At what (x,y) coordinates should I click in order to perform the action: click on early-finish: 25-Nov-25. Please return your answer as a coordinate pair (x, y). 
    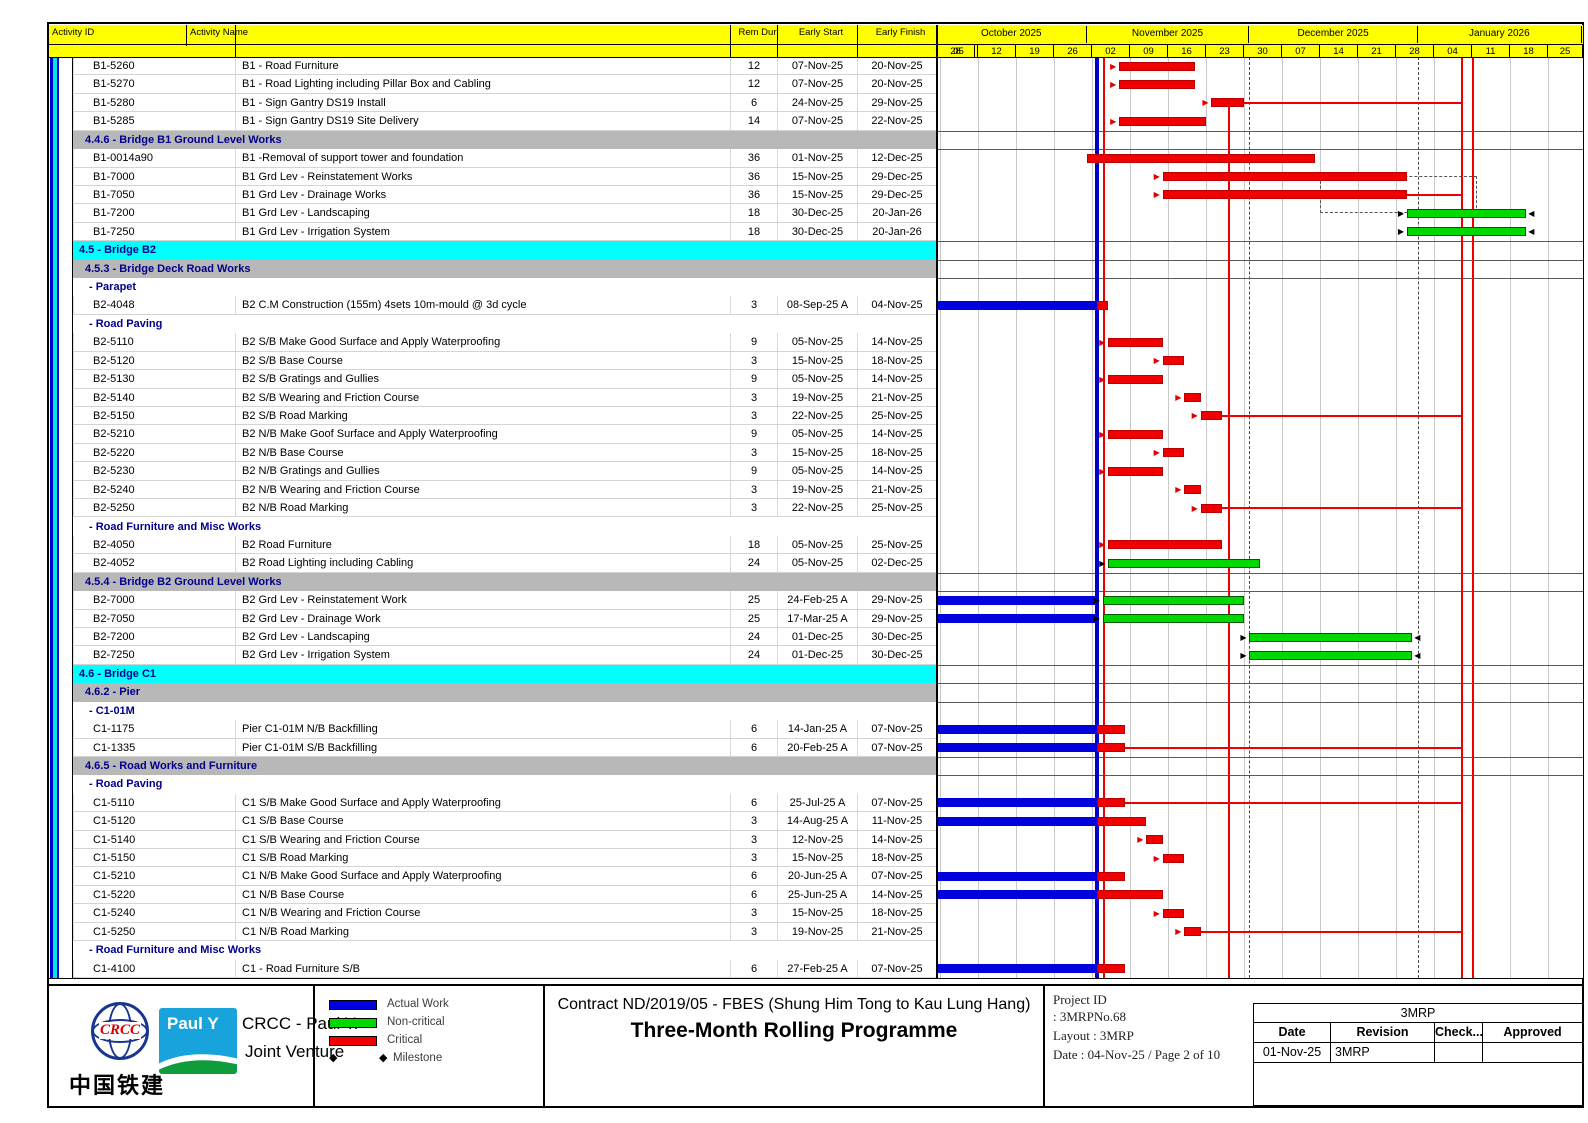
    Looking at the image, I should click on (896, 544).